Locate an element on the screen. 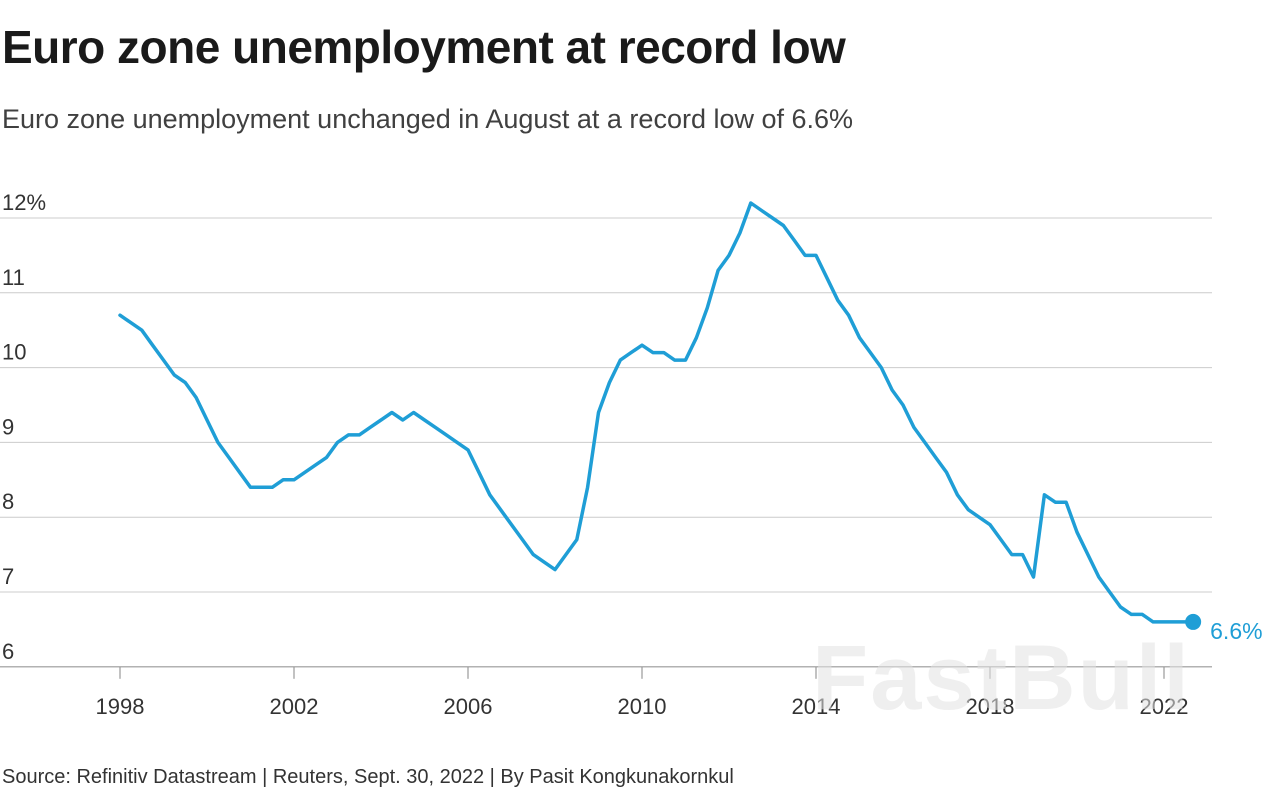  chart-title: Euro zone unemployment at record low is located at coordinates (424, 47).